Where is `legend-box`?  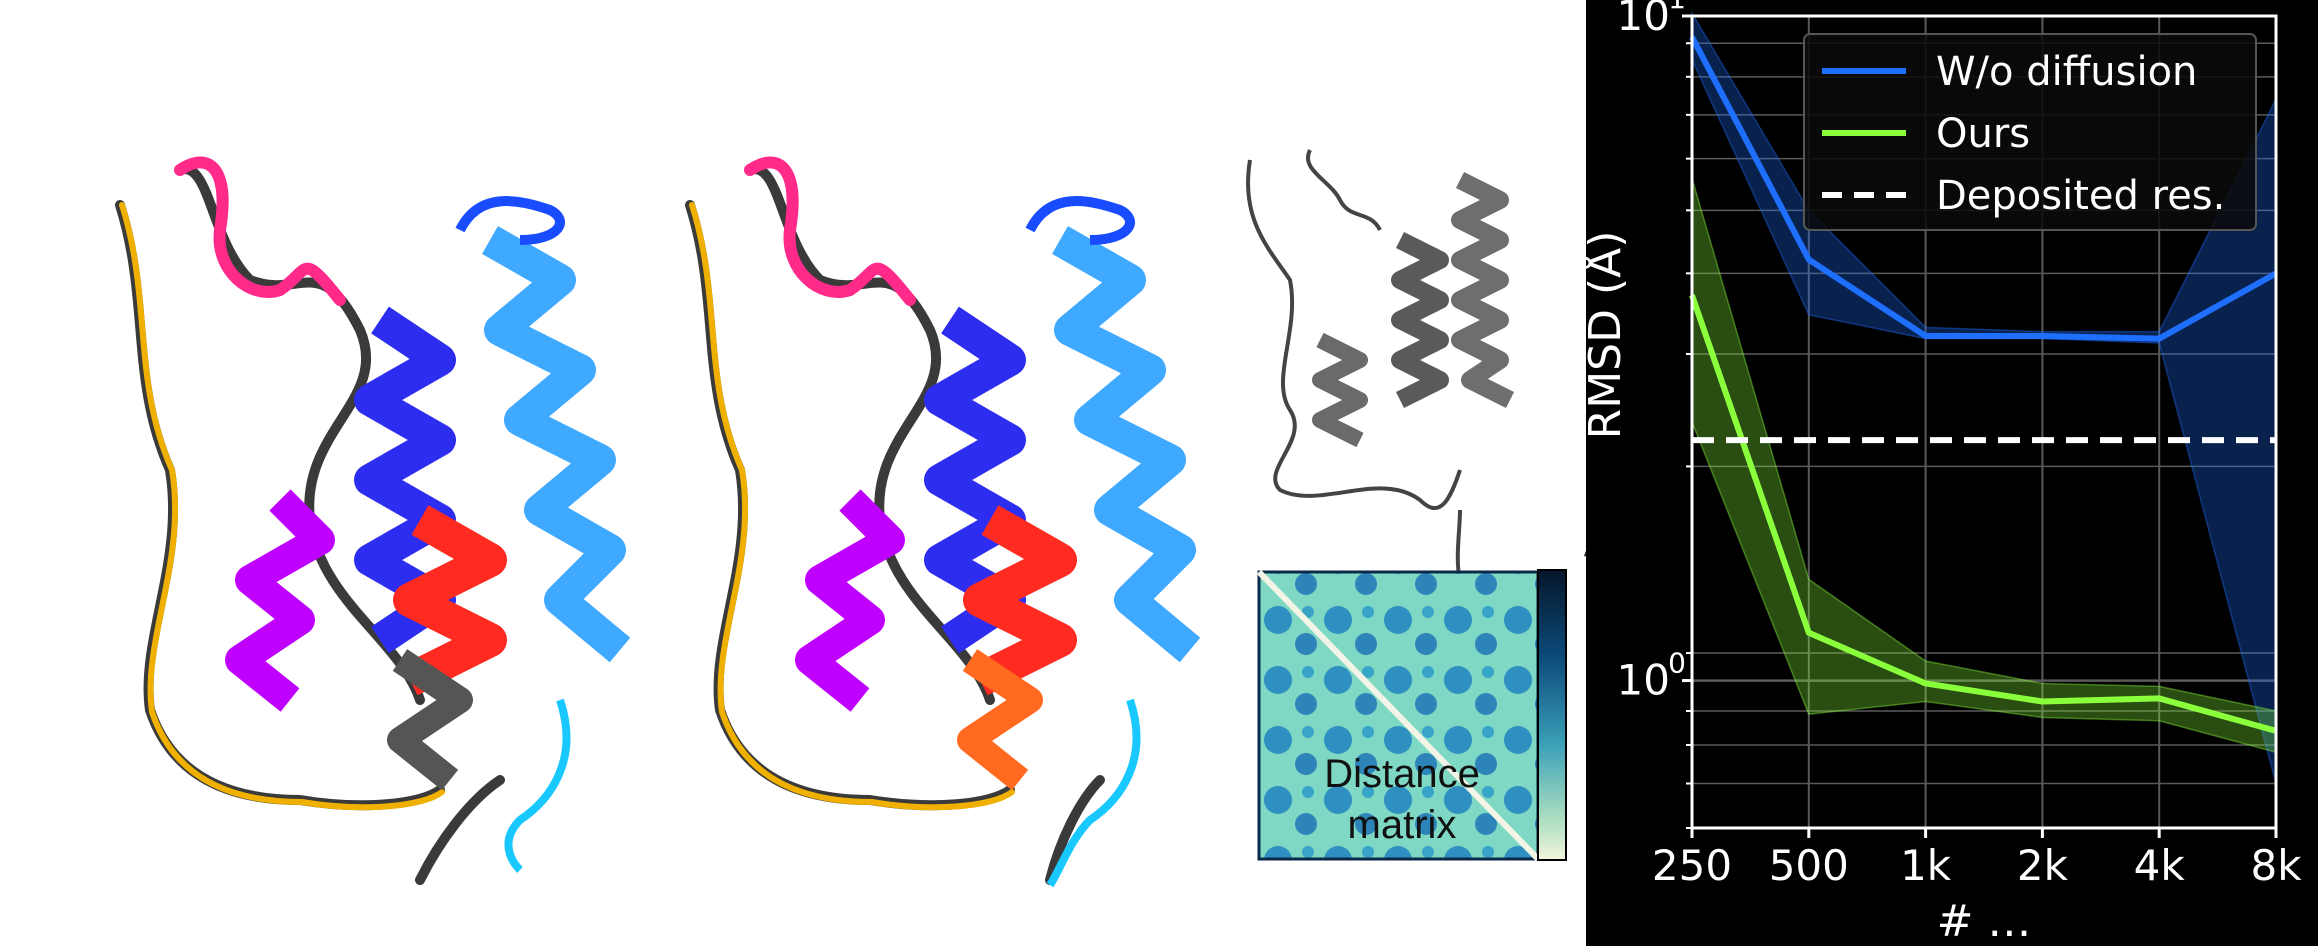 legend-box is located at coordinates (2030, 132).